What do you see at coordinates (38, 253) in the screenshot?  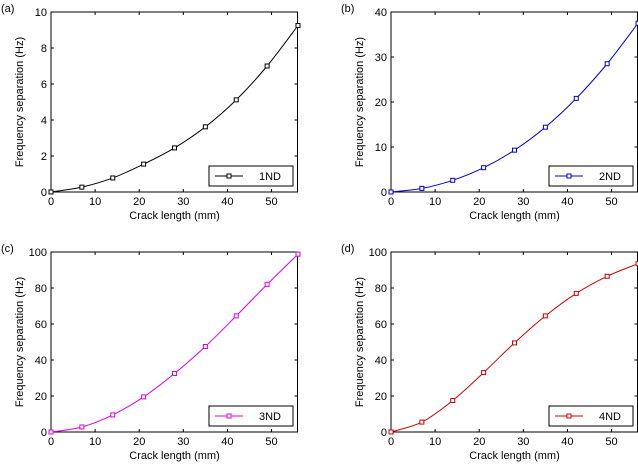 I see `y-tick-label: 100` at bounding box center [38, 253].